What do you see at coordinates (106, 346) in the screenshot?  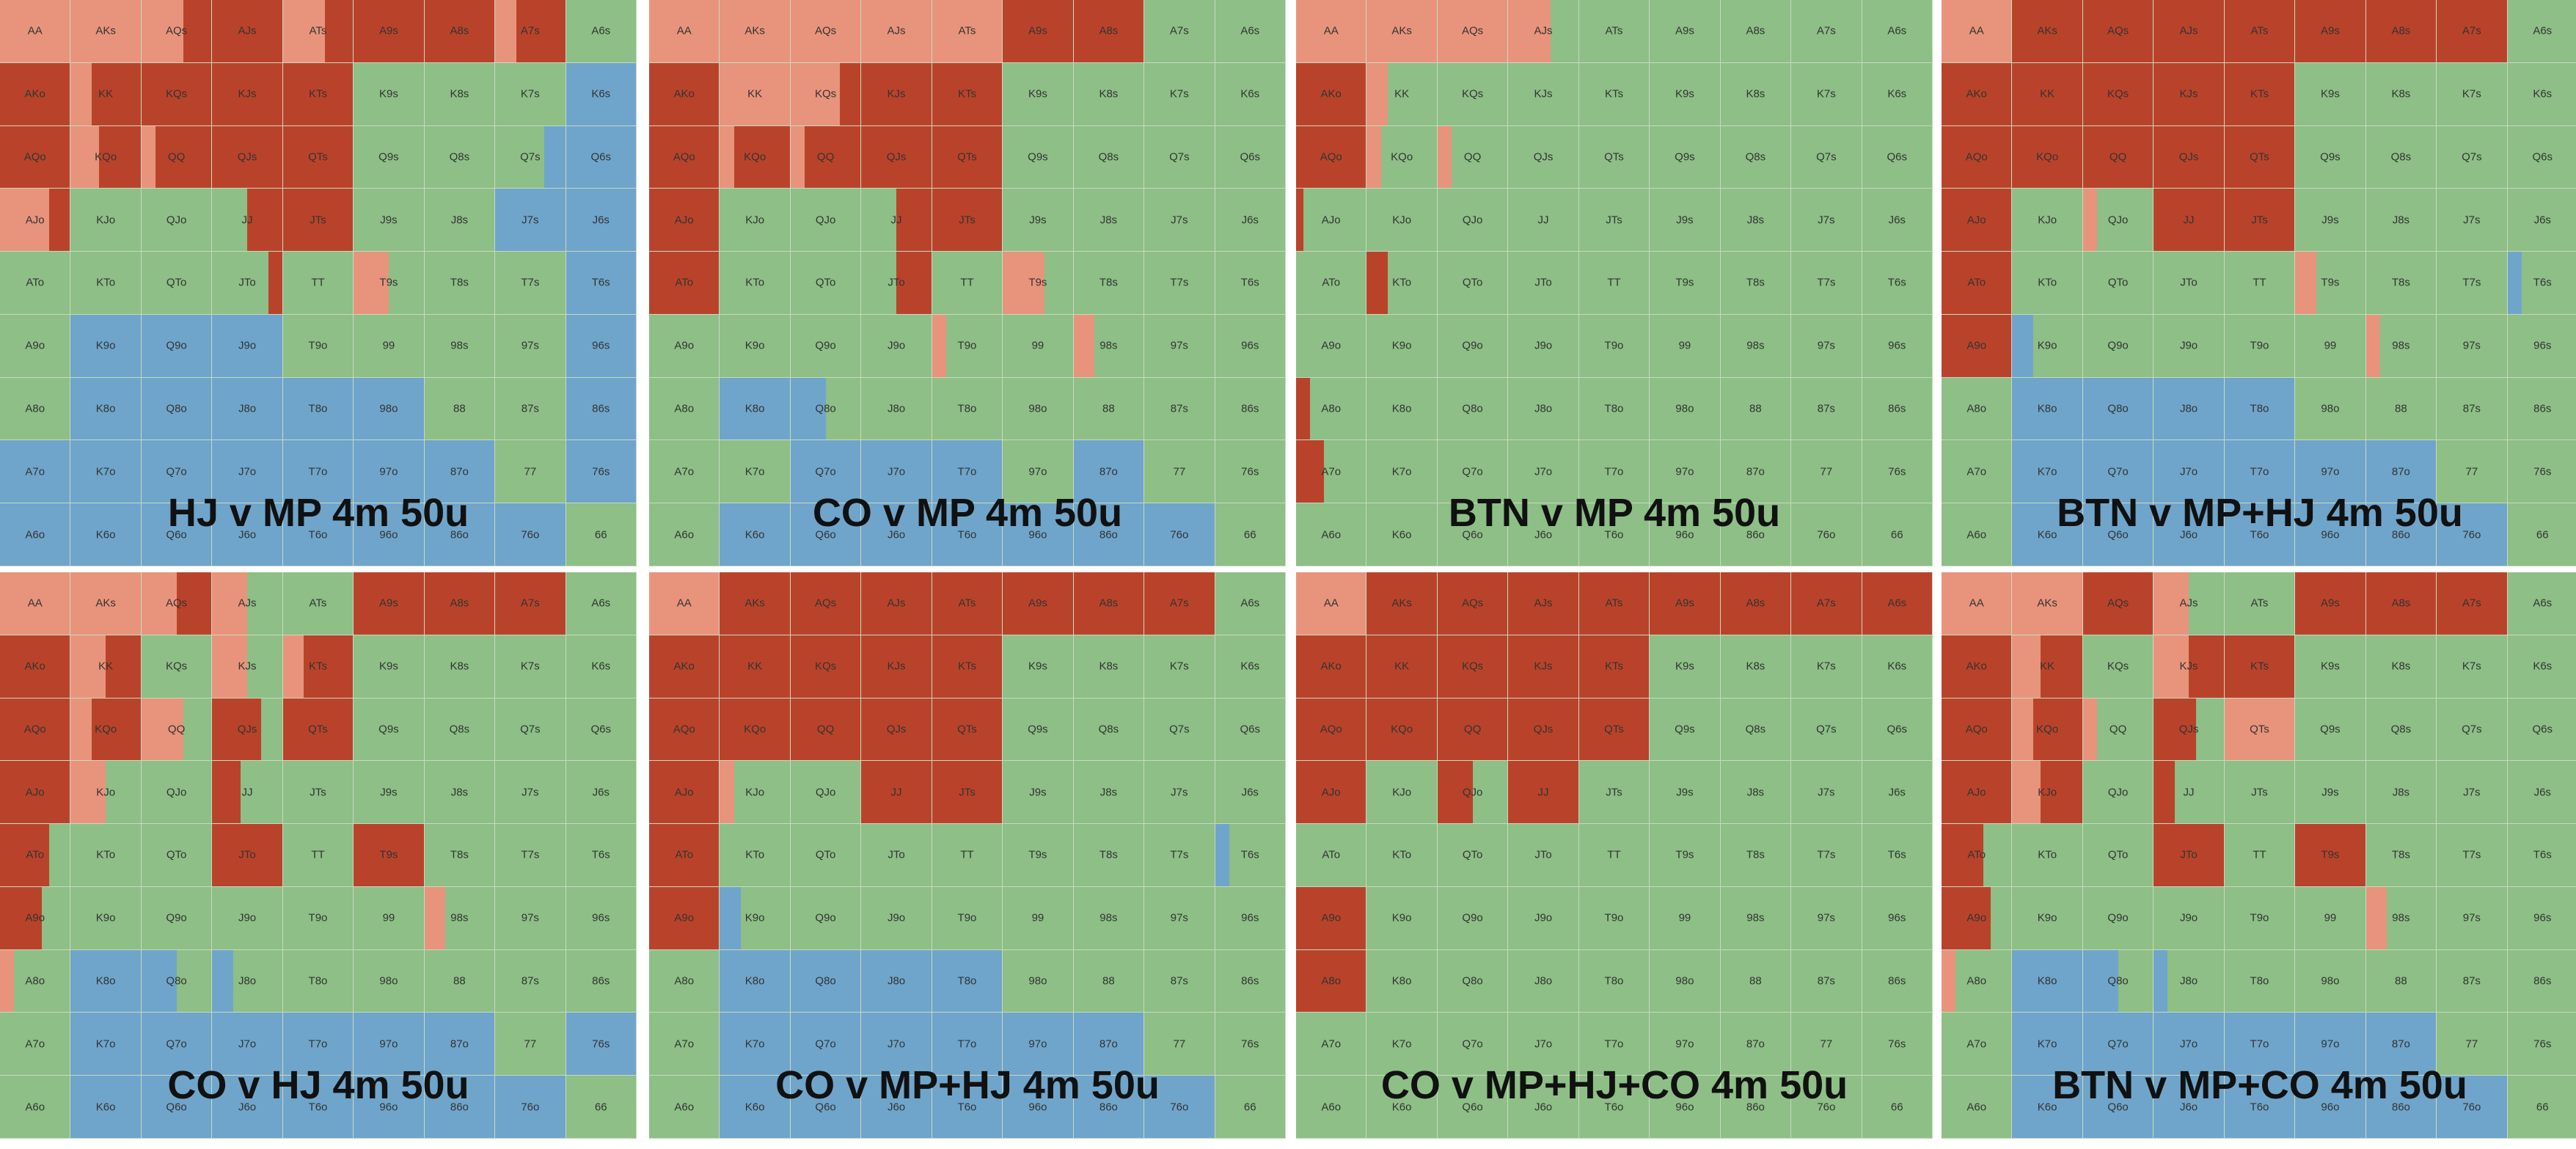 I see `hand-cell: K9o` at bounding box center [106, 346].